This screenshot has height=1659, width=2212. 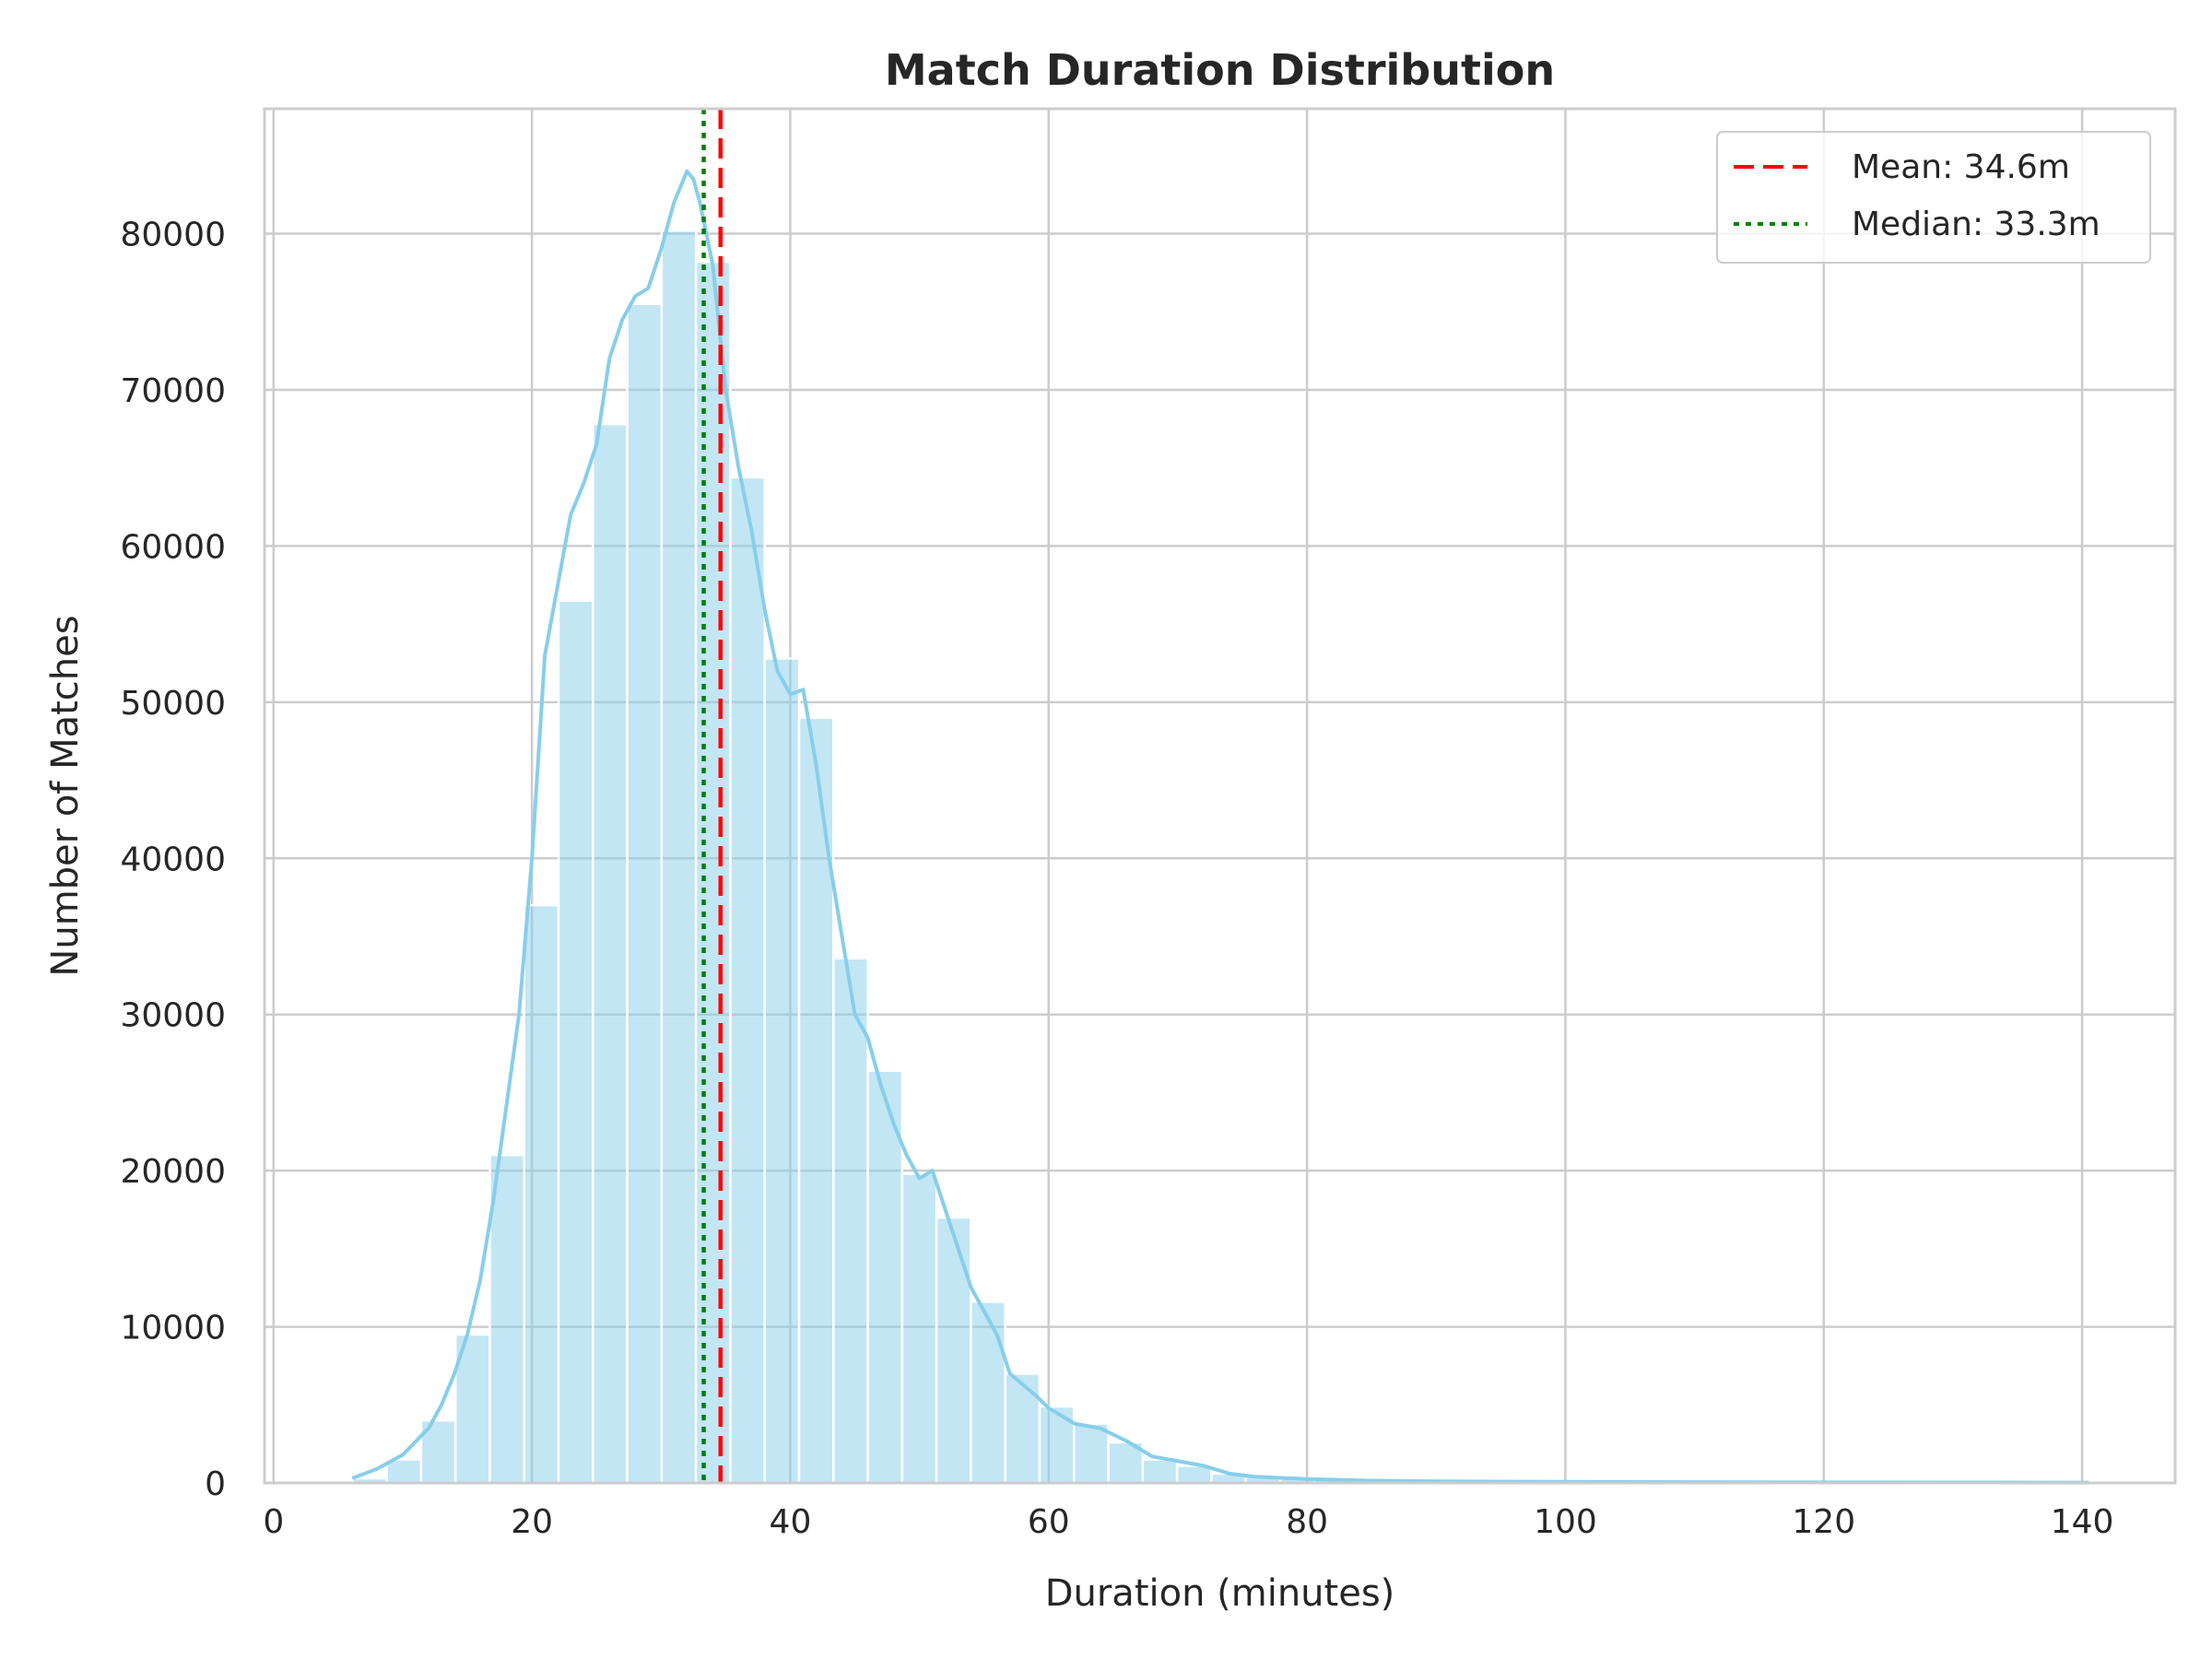 What do you see at coordinates (1049, 1522) in the screenshot?
I see `x-tick-label: 60` at bounding box center [1049, 1522].